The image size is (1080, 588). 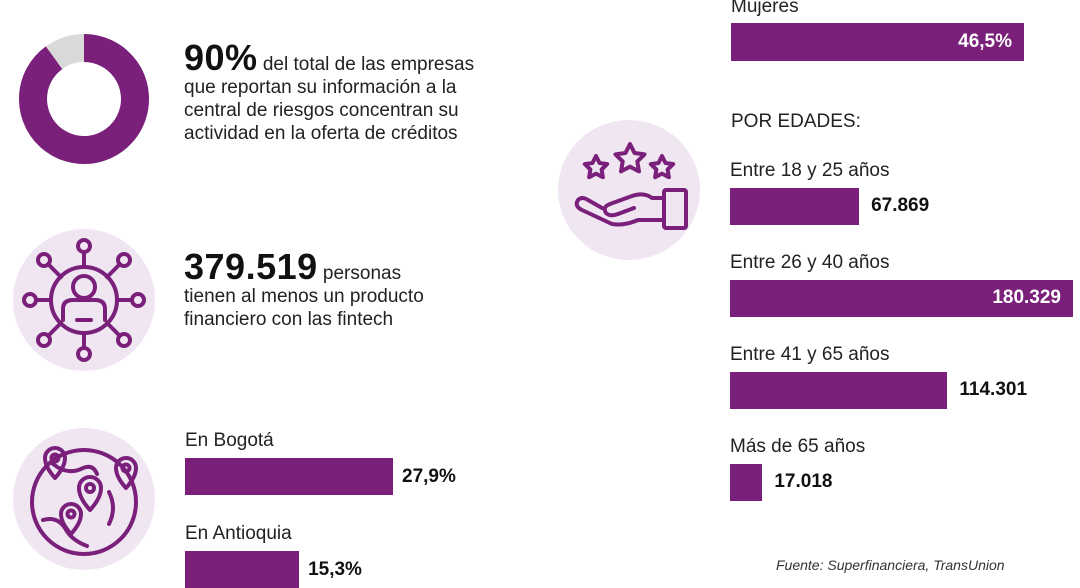 I want to click on age-bar-value-label: 17.018, so click(x=803, y=481).